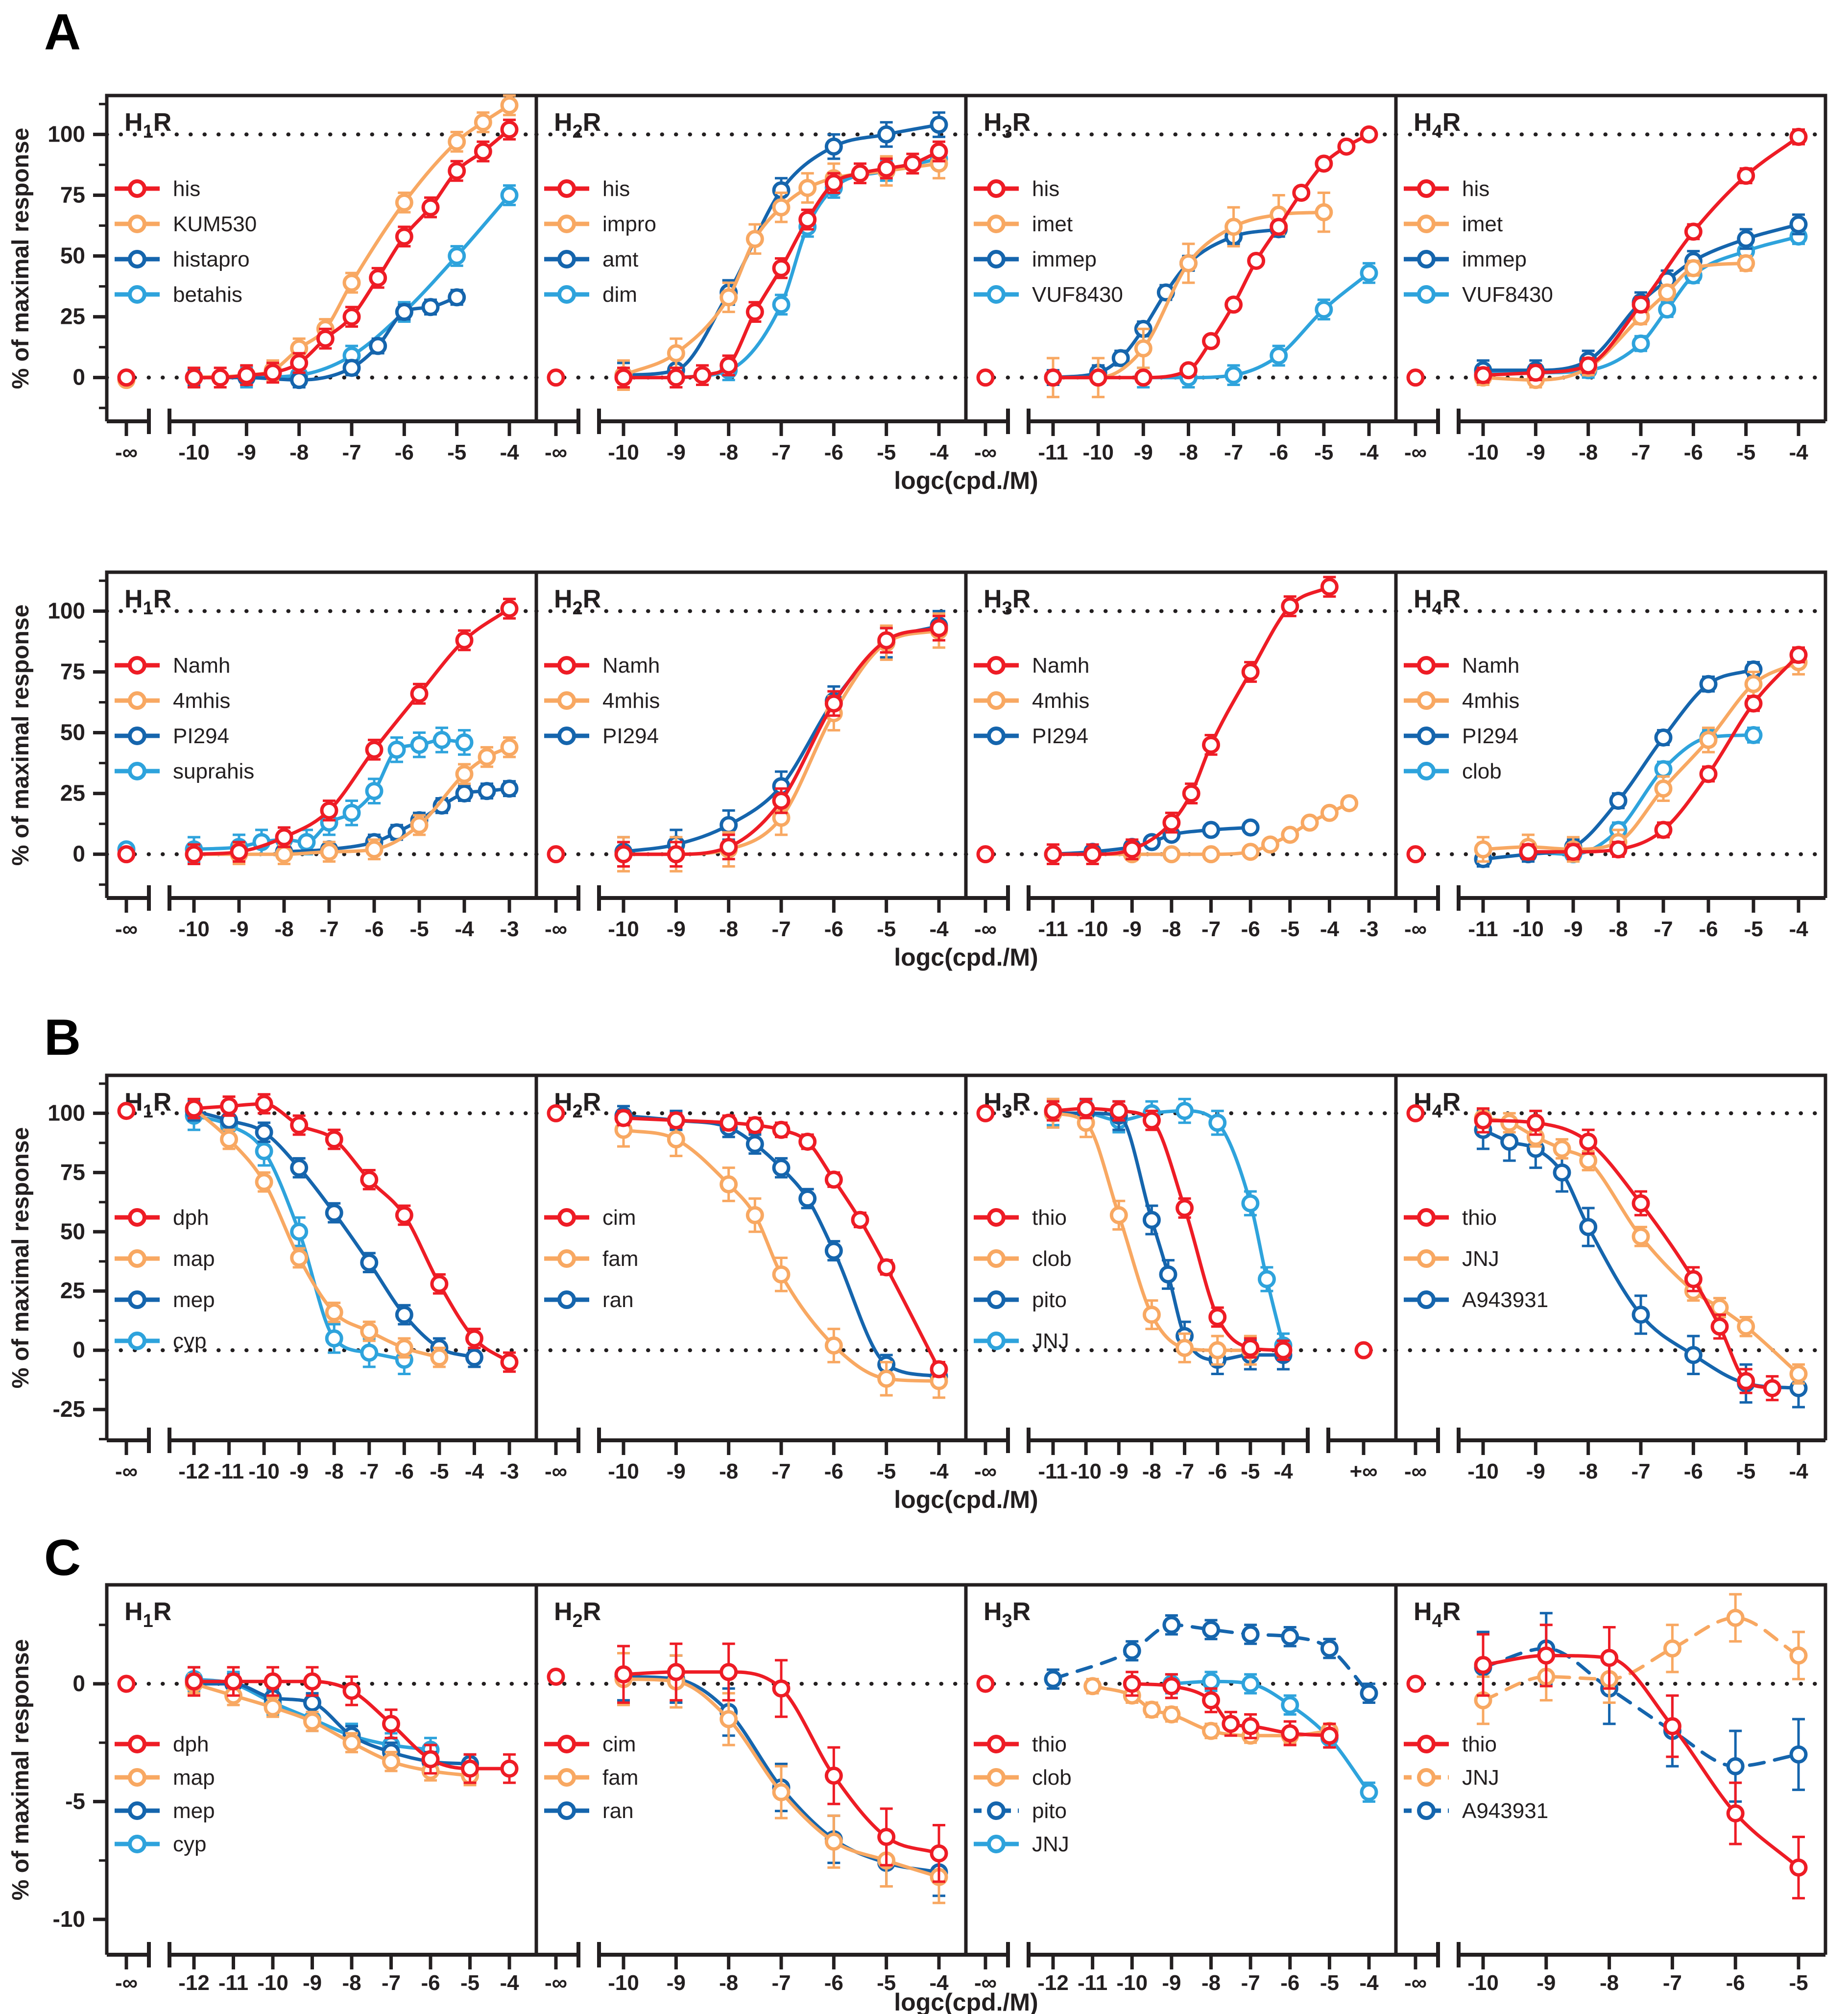 The image size is (1848, 2014). What do you see at coordinates (72, 671) in the screenshot?
I see `y-tick-label: 75` at bounding box center [72, 671].